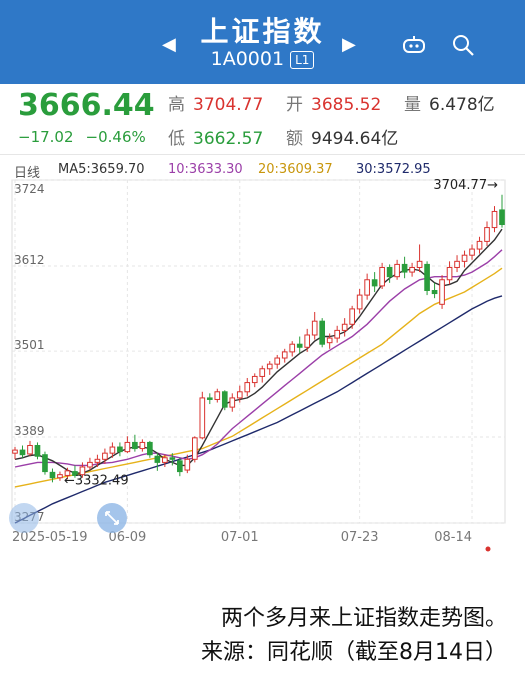 The height and width of the screenshot is (675, 525). Describe the element at coordinates (29, 189) in the screenshot. I see `y-tick-label: 3724` at that location.